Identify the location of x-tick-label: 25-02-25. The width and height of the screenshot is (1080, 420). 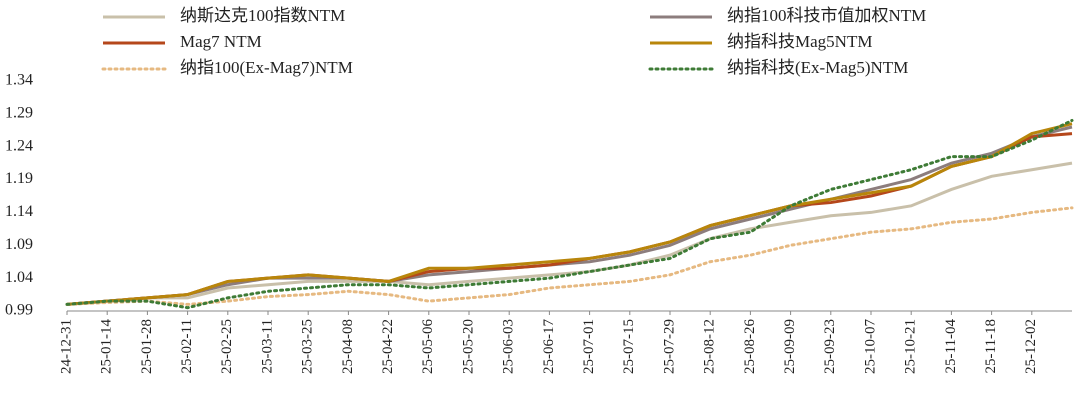
(227, 346).